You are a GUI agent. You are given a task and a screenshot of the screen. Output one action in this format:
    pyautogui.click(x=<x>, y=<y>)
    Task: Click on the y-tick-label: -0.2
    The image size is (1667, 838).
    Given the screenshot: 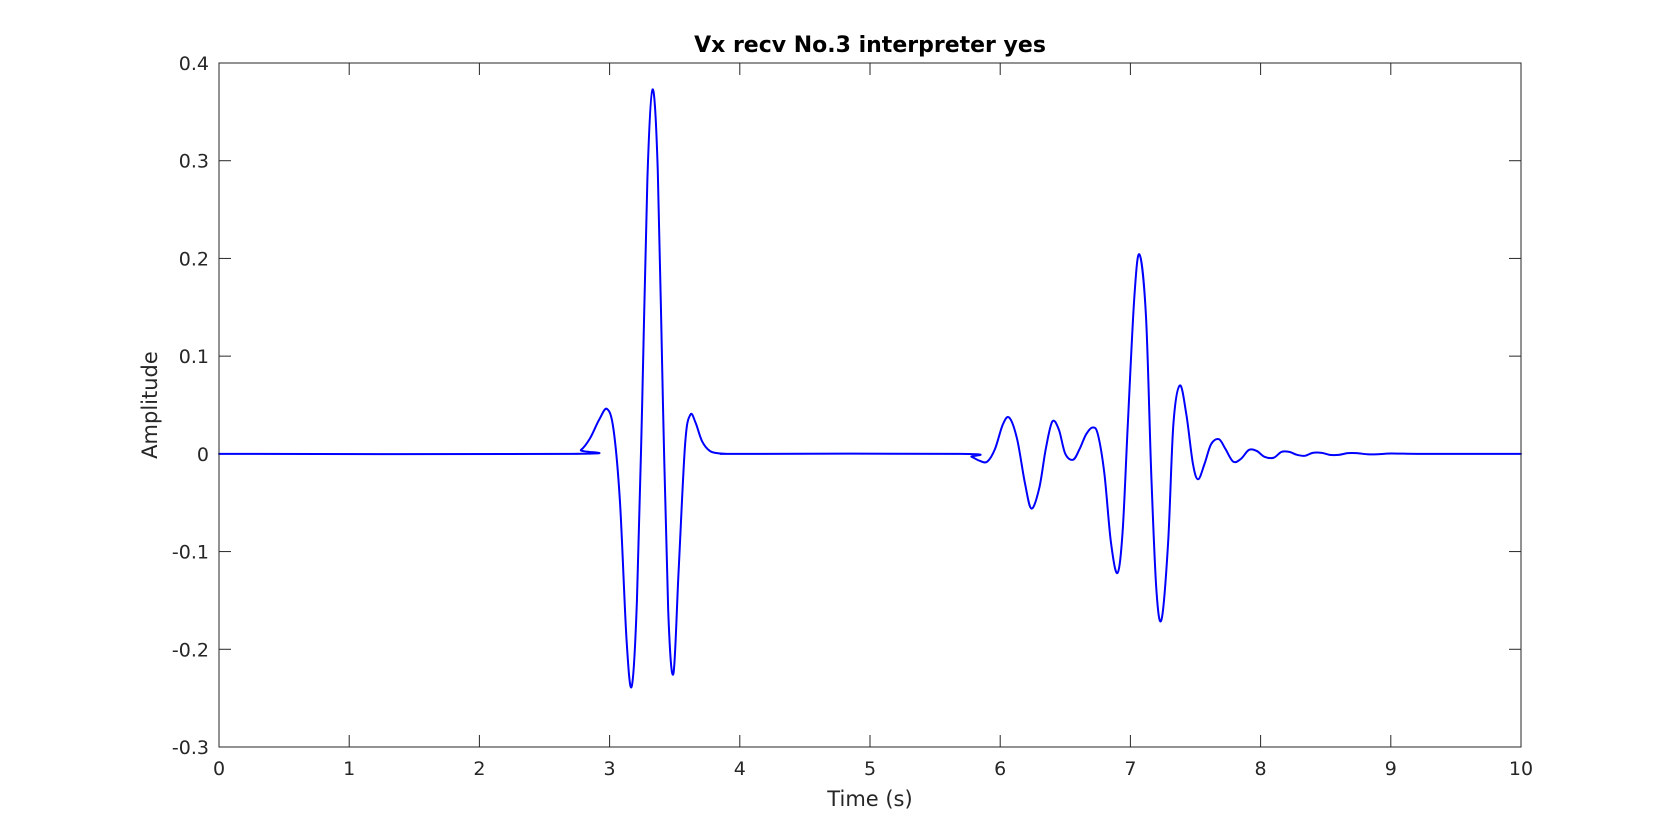 What is the action you would take?
    pyautogui.click(x=190, y=650)
    